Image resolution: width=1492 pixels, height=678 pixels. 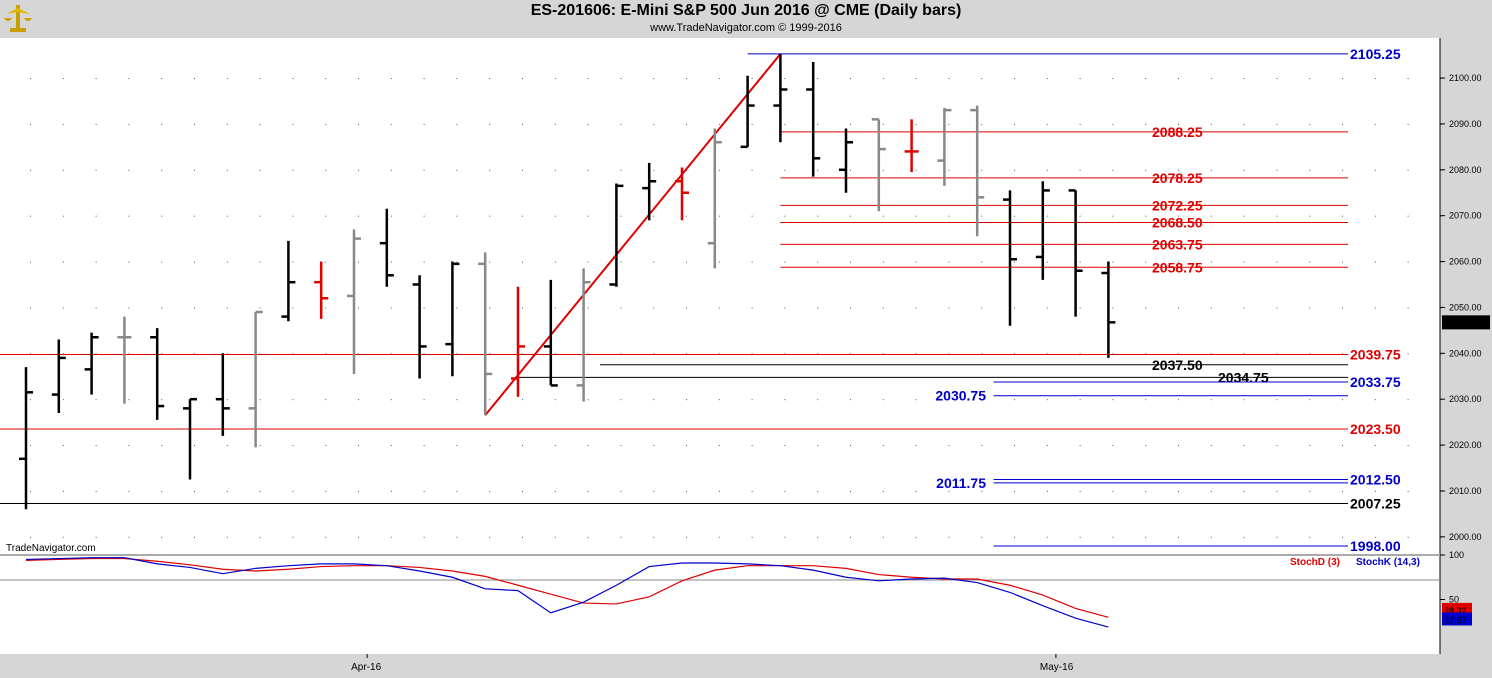 I want to click on price-tick-label: 2040.00, so click(x=1465, y=353).